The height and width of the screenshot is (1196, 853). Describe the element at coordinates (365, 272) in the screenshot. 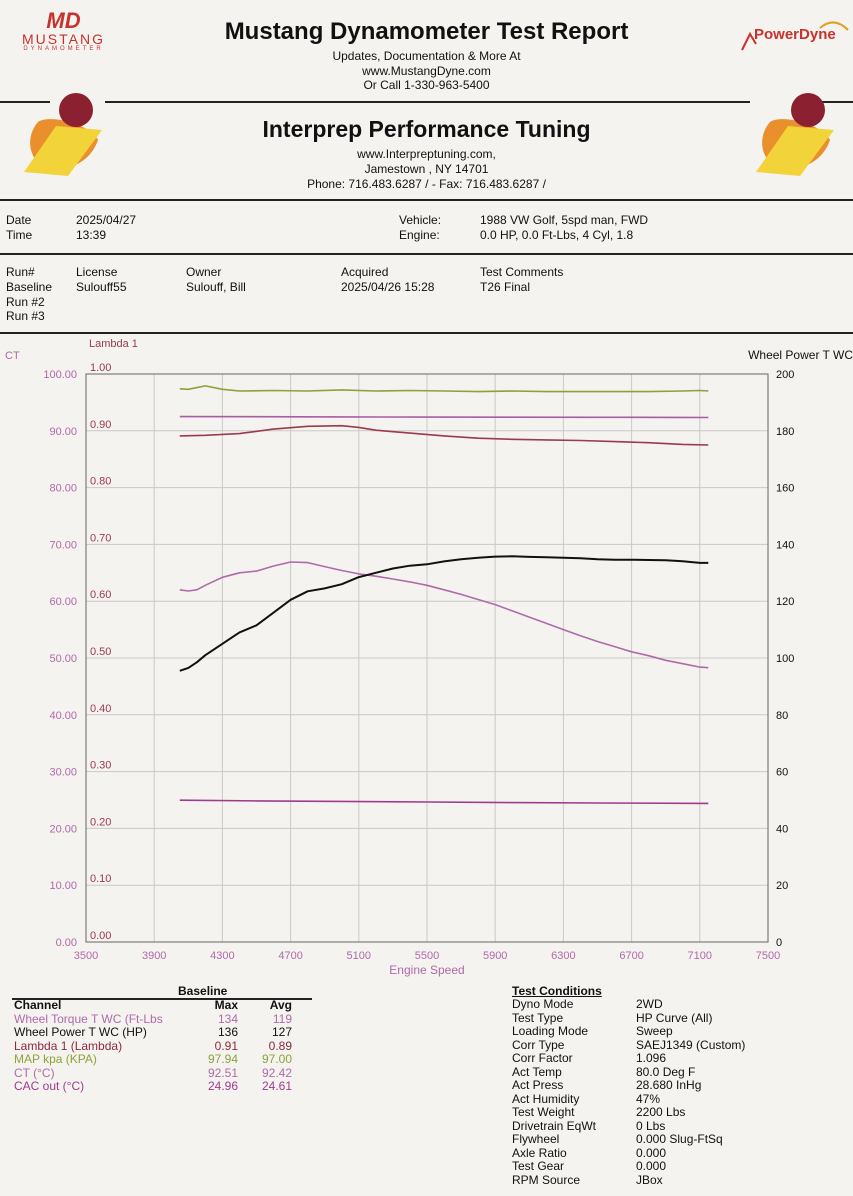

I see `runs-header-acquired: Acquired` at that location.